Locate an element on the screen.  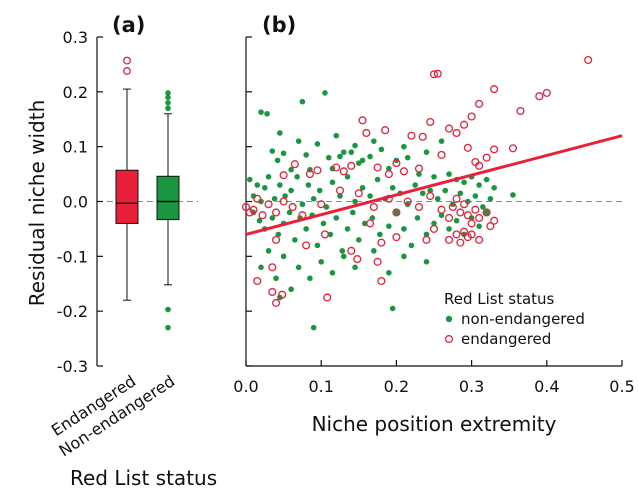
x-tick-label: 0.2 is located at coordinates (396, 386).